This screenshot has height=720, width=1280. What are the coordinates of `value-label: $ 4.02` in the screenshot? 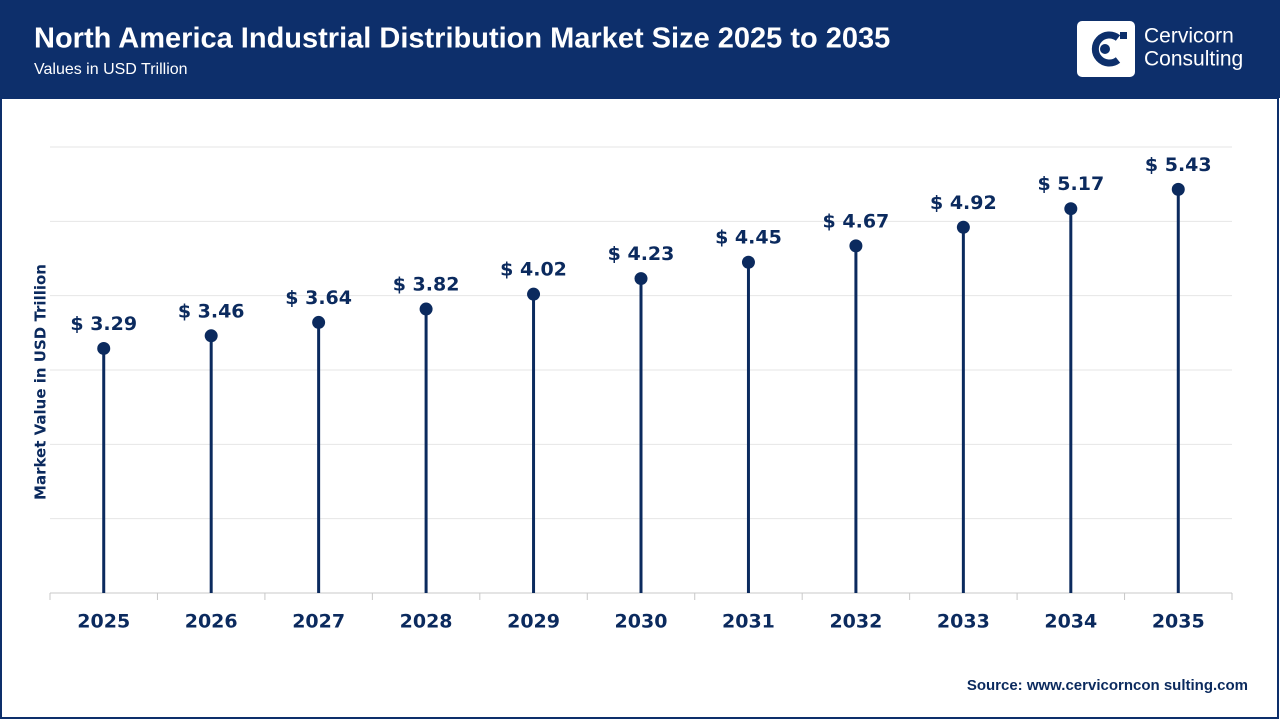 It's located at (533, 270).